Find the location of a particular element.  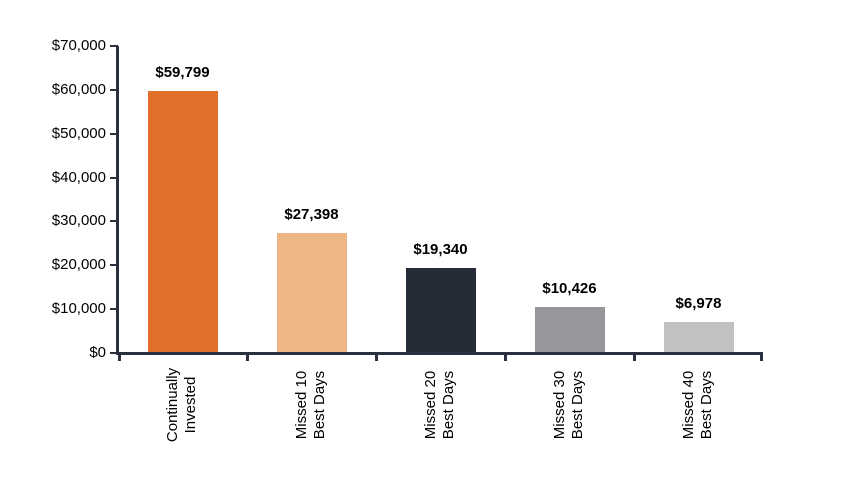

bar-value-label: $10,426 is located at coordinates (569, 289).